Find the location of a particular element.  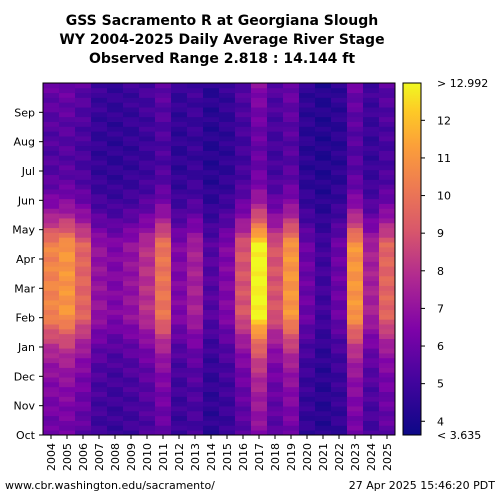

y-tick-label: Feb is located at coordinates (25, 318).